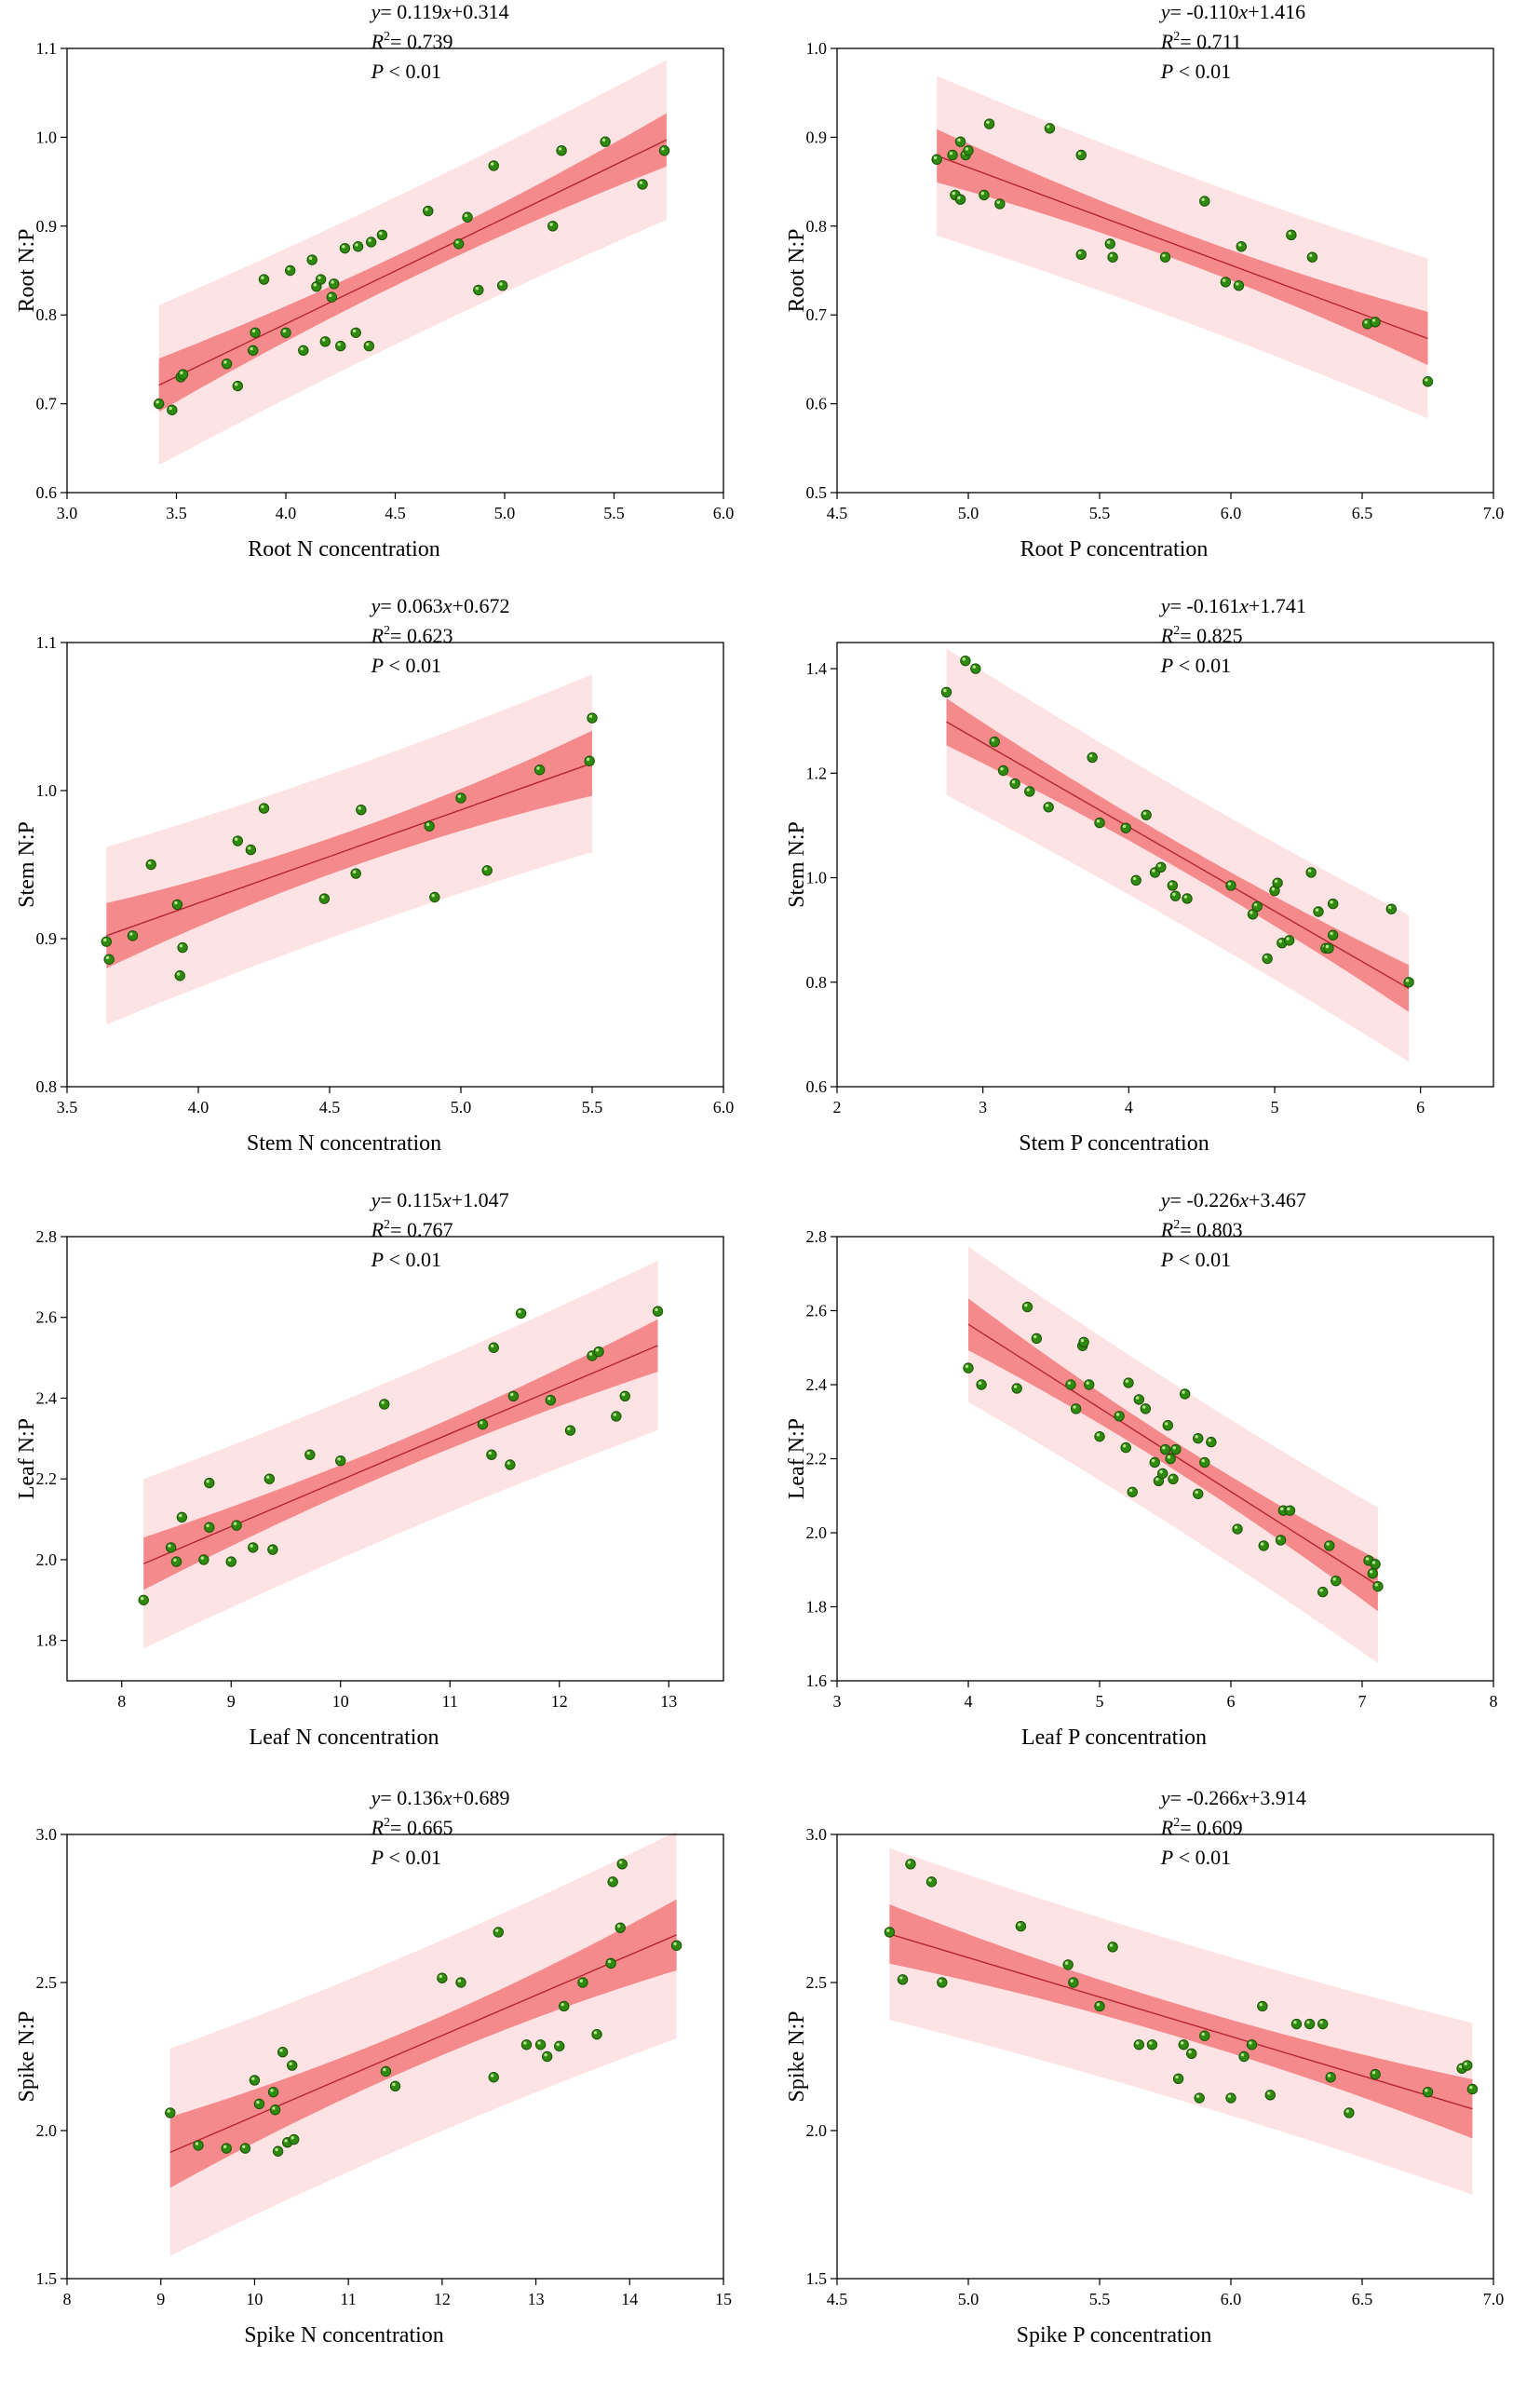 The image size is (1540, 2382). I want to click on y-tick-label: 1.8, so click(817, 1607).